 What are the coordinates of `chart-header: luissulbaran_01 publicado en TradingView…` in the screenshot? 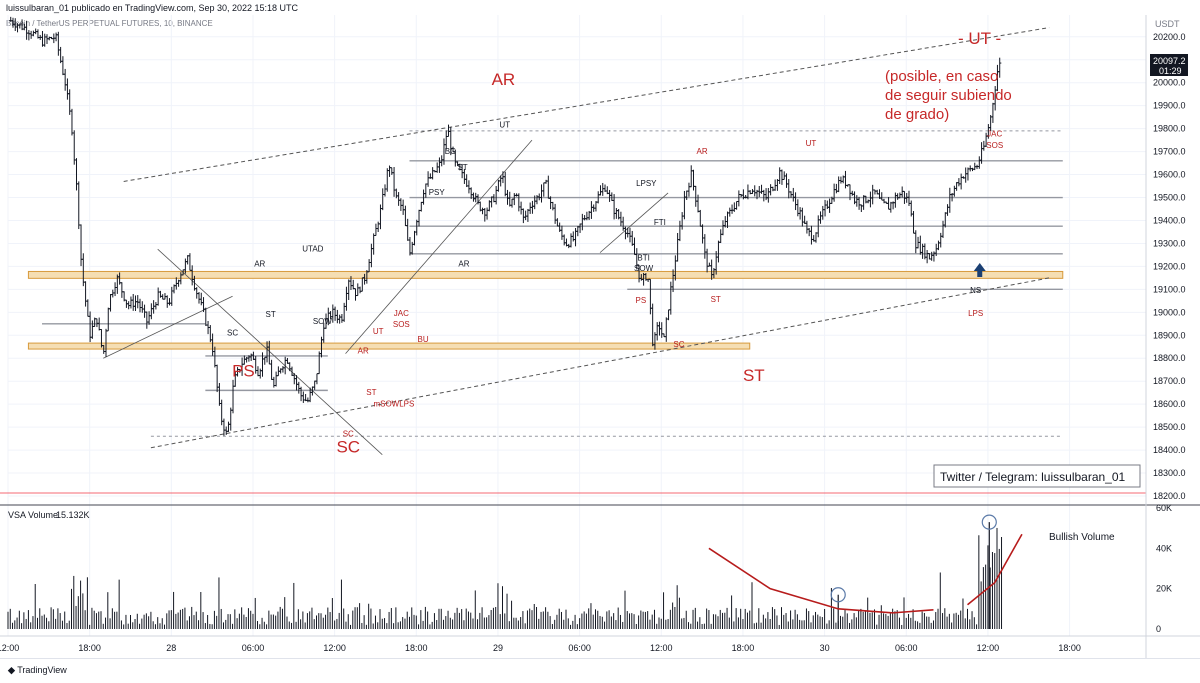 It's located at (600, 14).